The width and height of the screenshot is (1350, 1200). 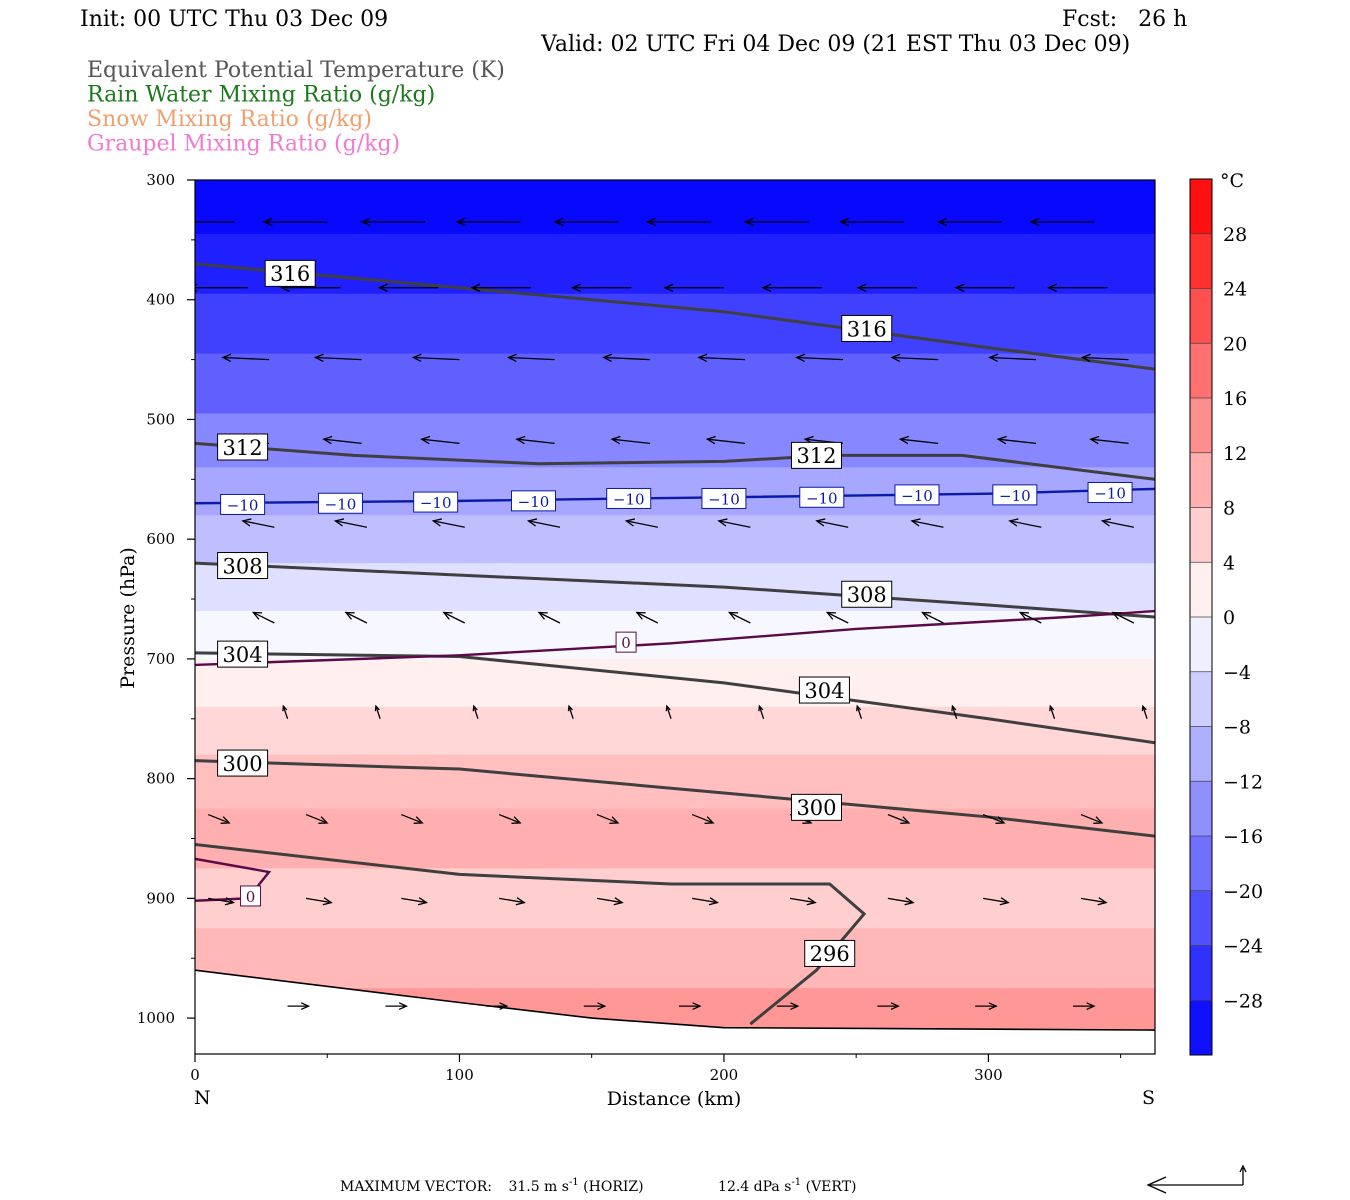 I want to click on y-tick-label: 1000, so click(x=156, y=1018).